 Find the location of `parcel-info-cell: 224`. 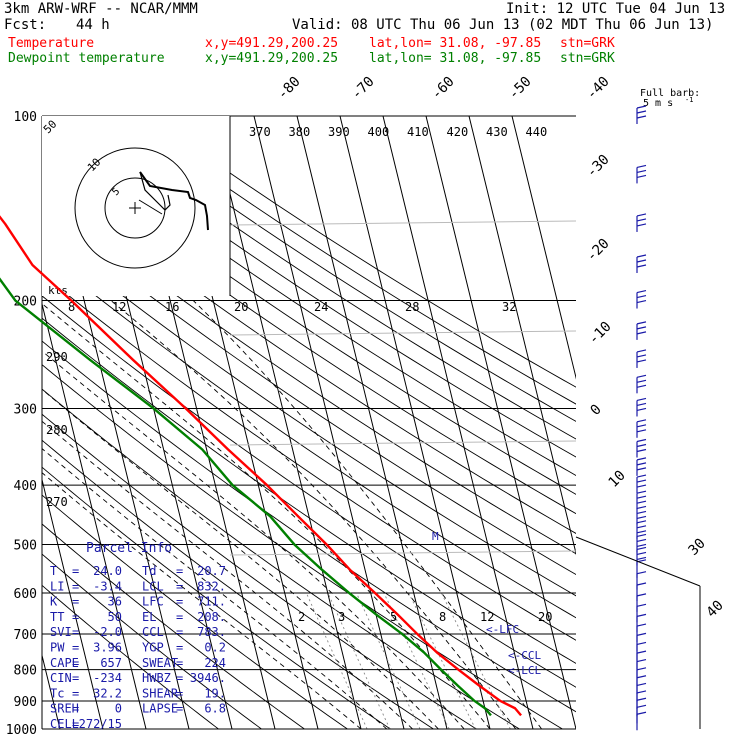

parcel-info-cell: 224 is located at coordinates (215, 663).